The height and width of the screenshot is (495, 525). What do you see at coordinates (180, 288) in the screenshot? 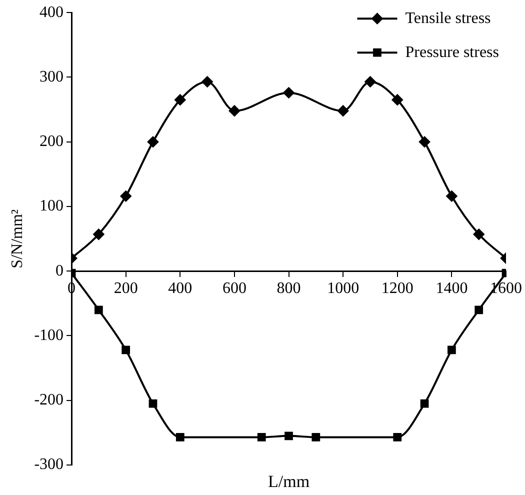
I see `x-tick-label: 400` at bounding box center [180, 288].